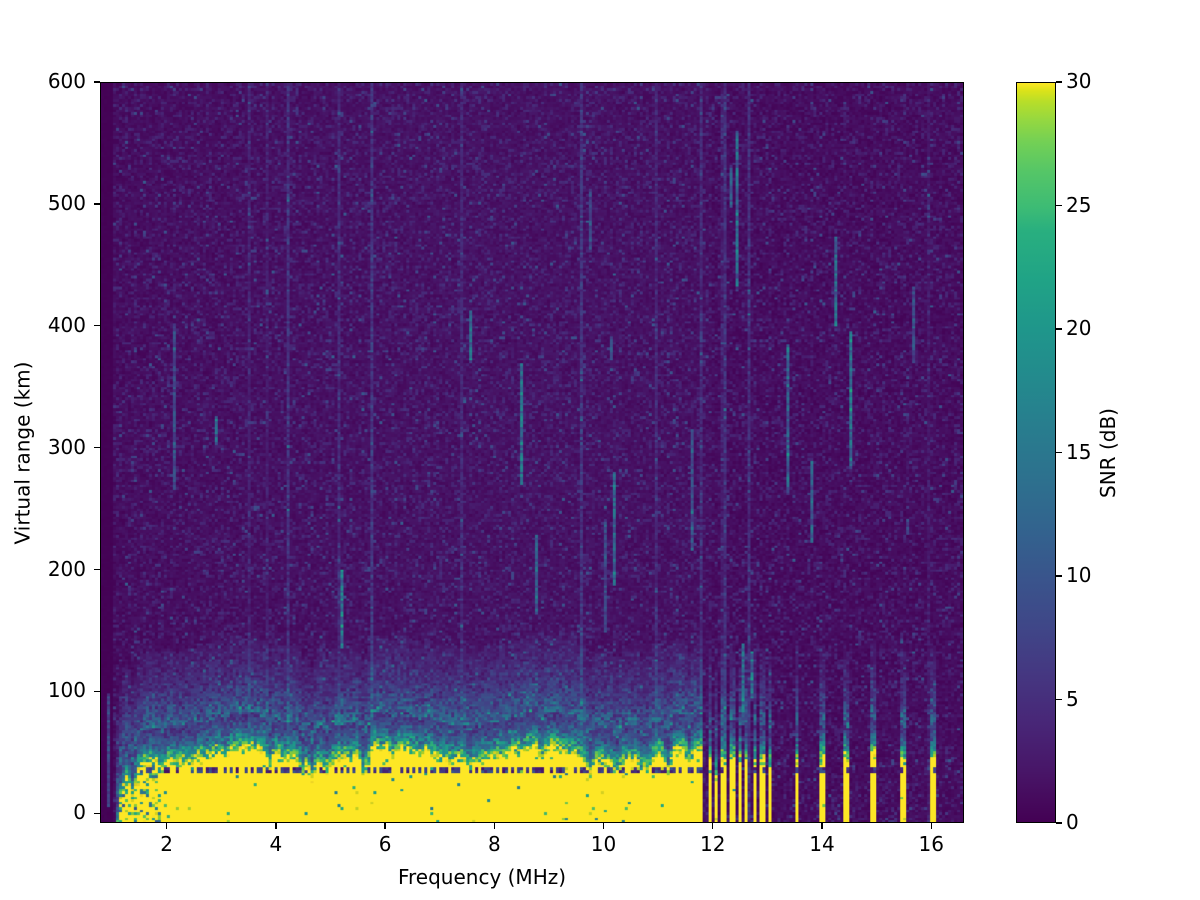 The height and width of the screenshot is (900, 1200). Describe the element at coordinates (1079, 328) in the screenshot. I see `colorbar-tick-label: 20` at that location.